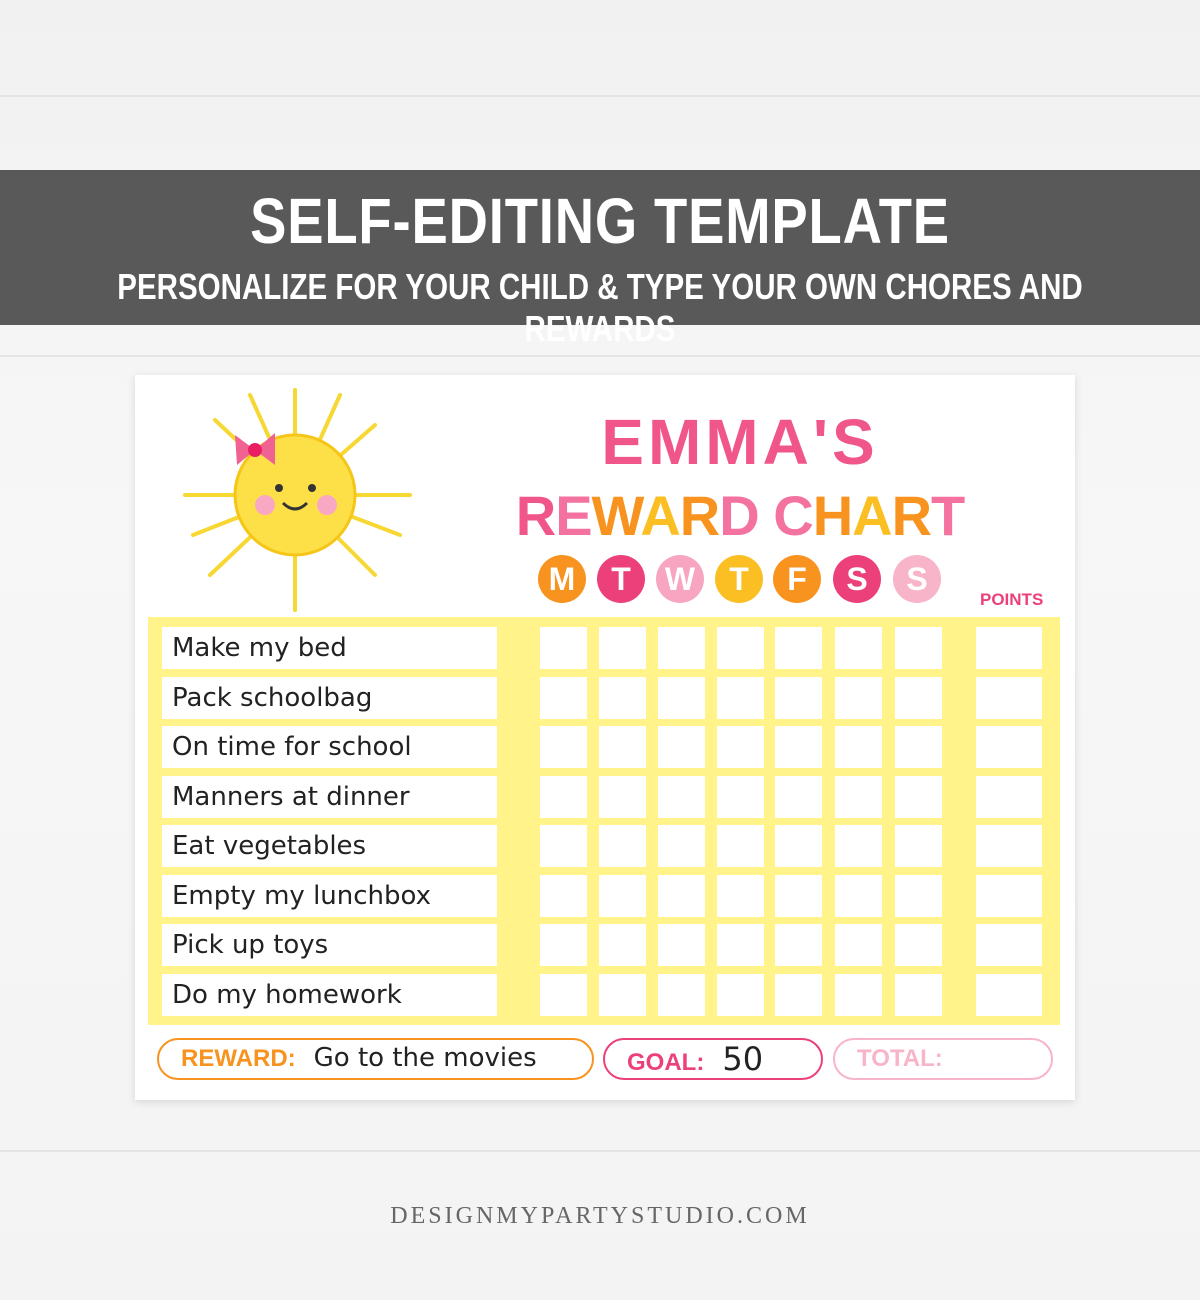 The width and height of the screenshot is (1200, 1300). I want to click on reward-label: REWARD:, so click(238, 1058).